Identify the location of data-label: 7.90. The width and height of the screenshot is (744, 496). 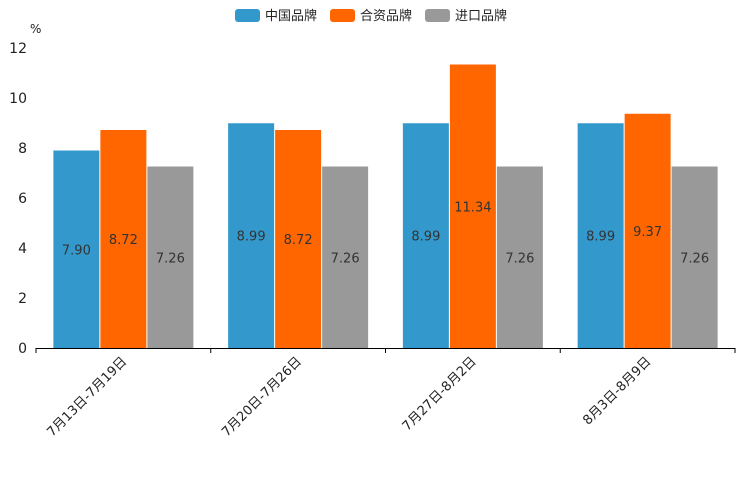
(76, 250).